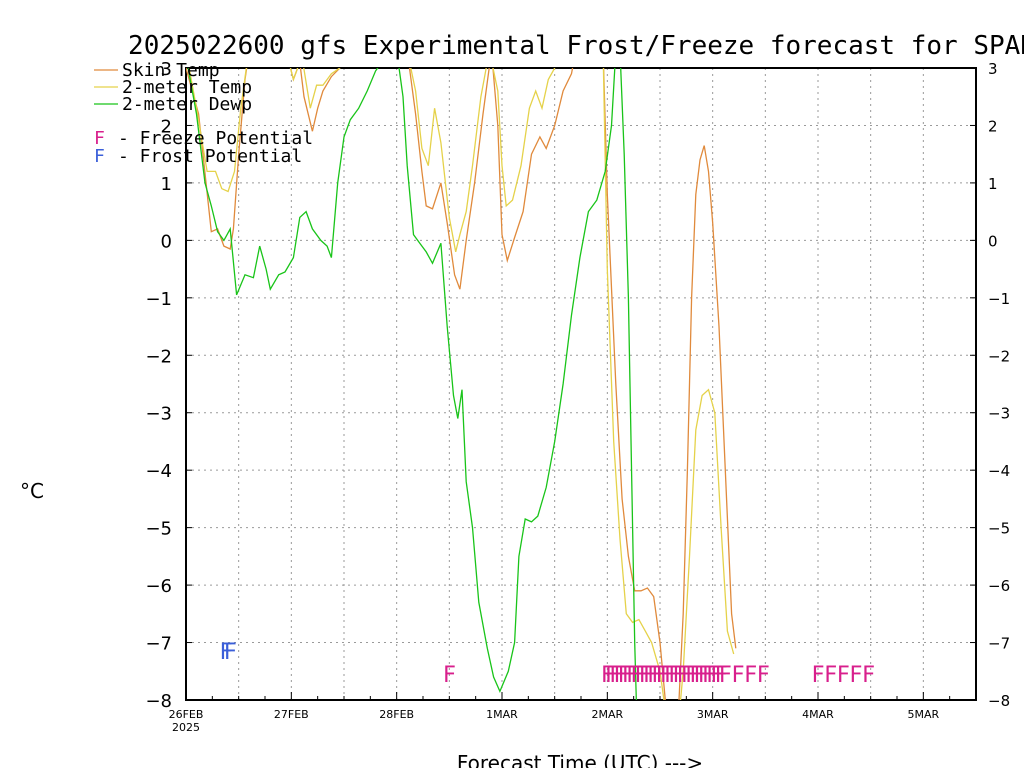 The image size is (1024, 768). I want to click on y-tick-label-left: −8, so click(158, 701).